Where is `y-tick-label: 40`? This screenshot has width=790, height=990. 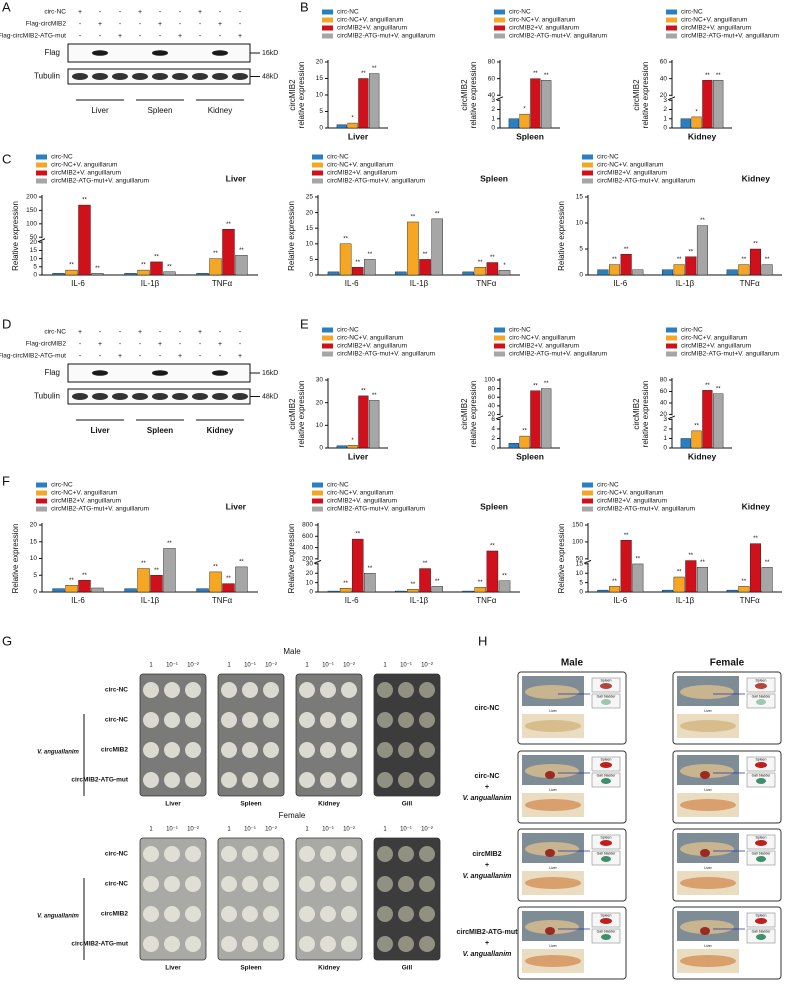 y-tick-label: 40 is located at coordinates (492, 95).